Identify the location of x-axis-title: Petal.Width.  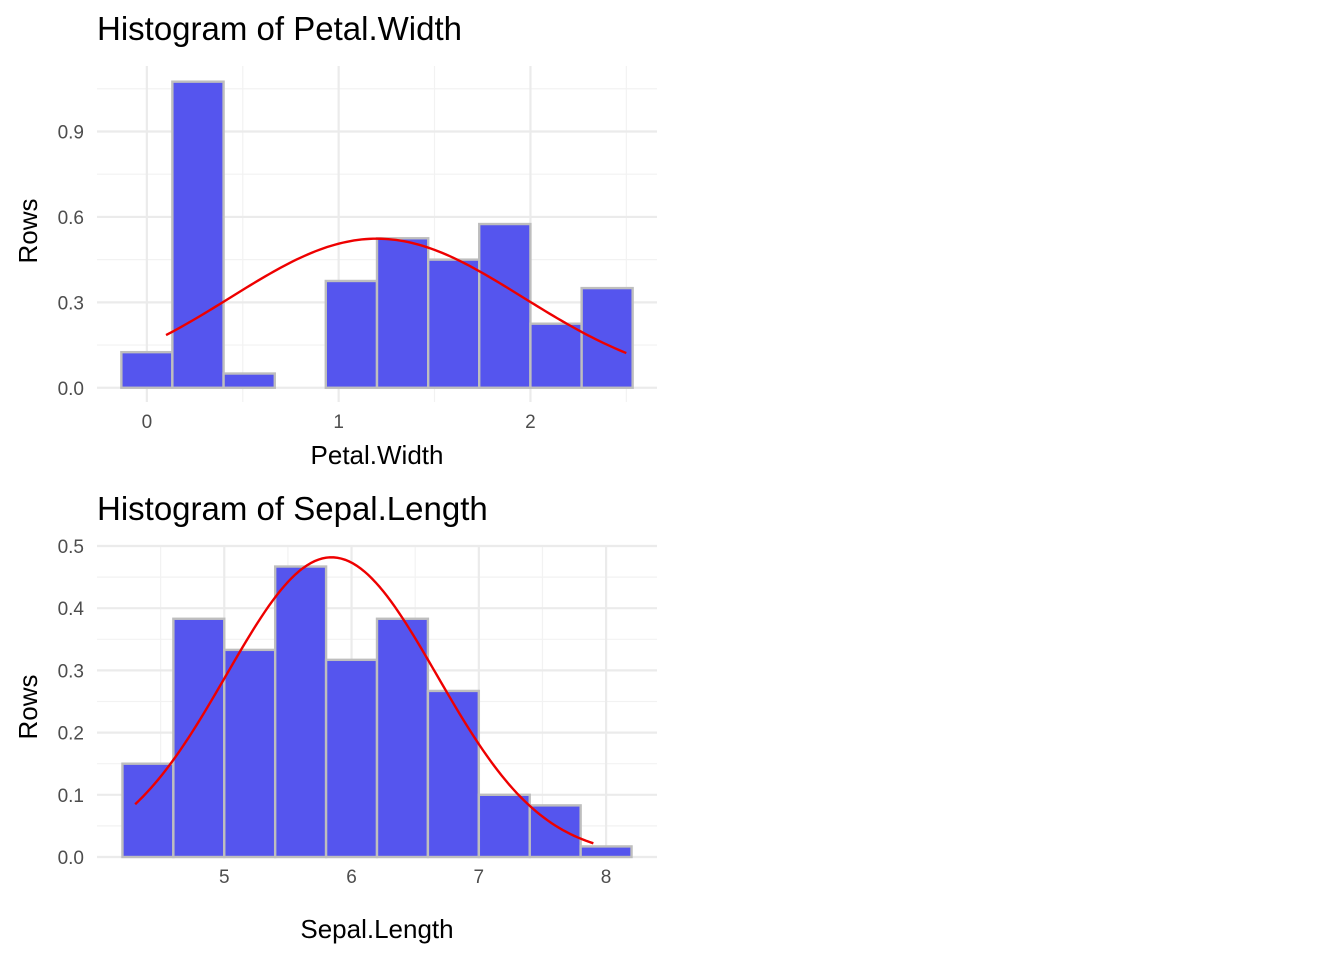
(377, 455).